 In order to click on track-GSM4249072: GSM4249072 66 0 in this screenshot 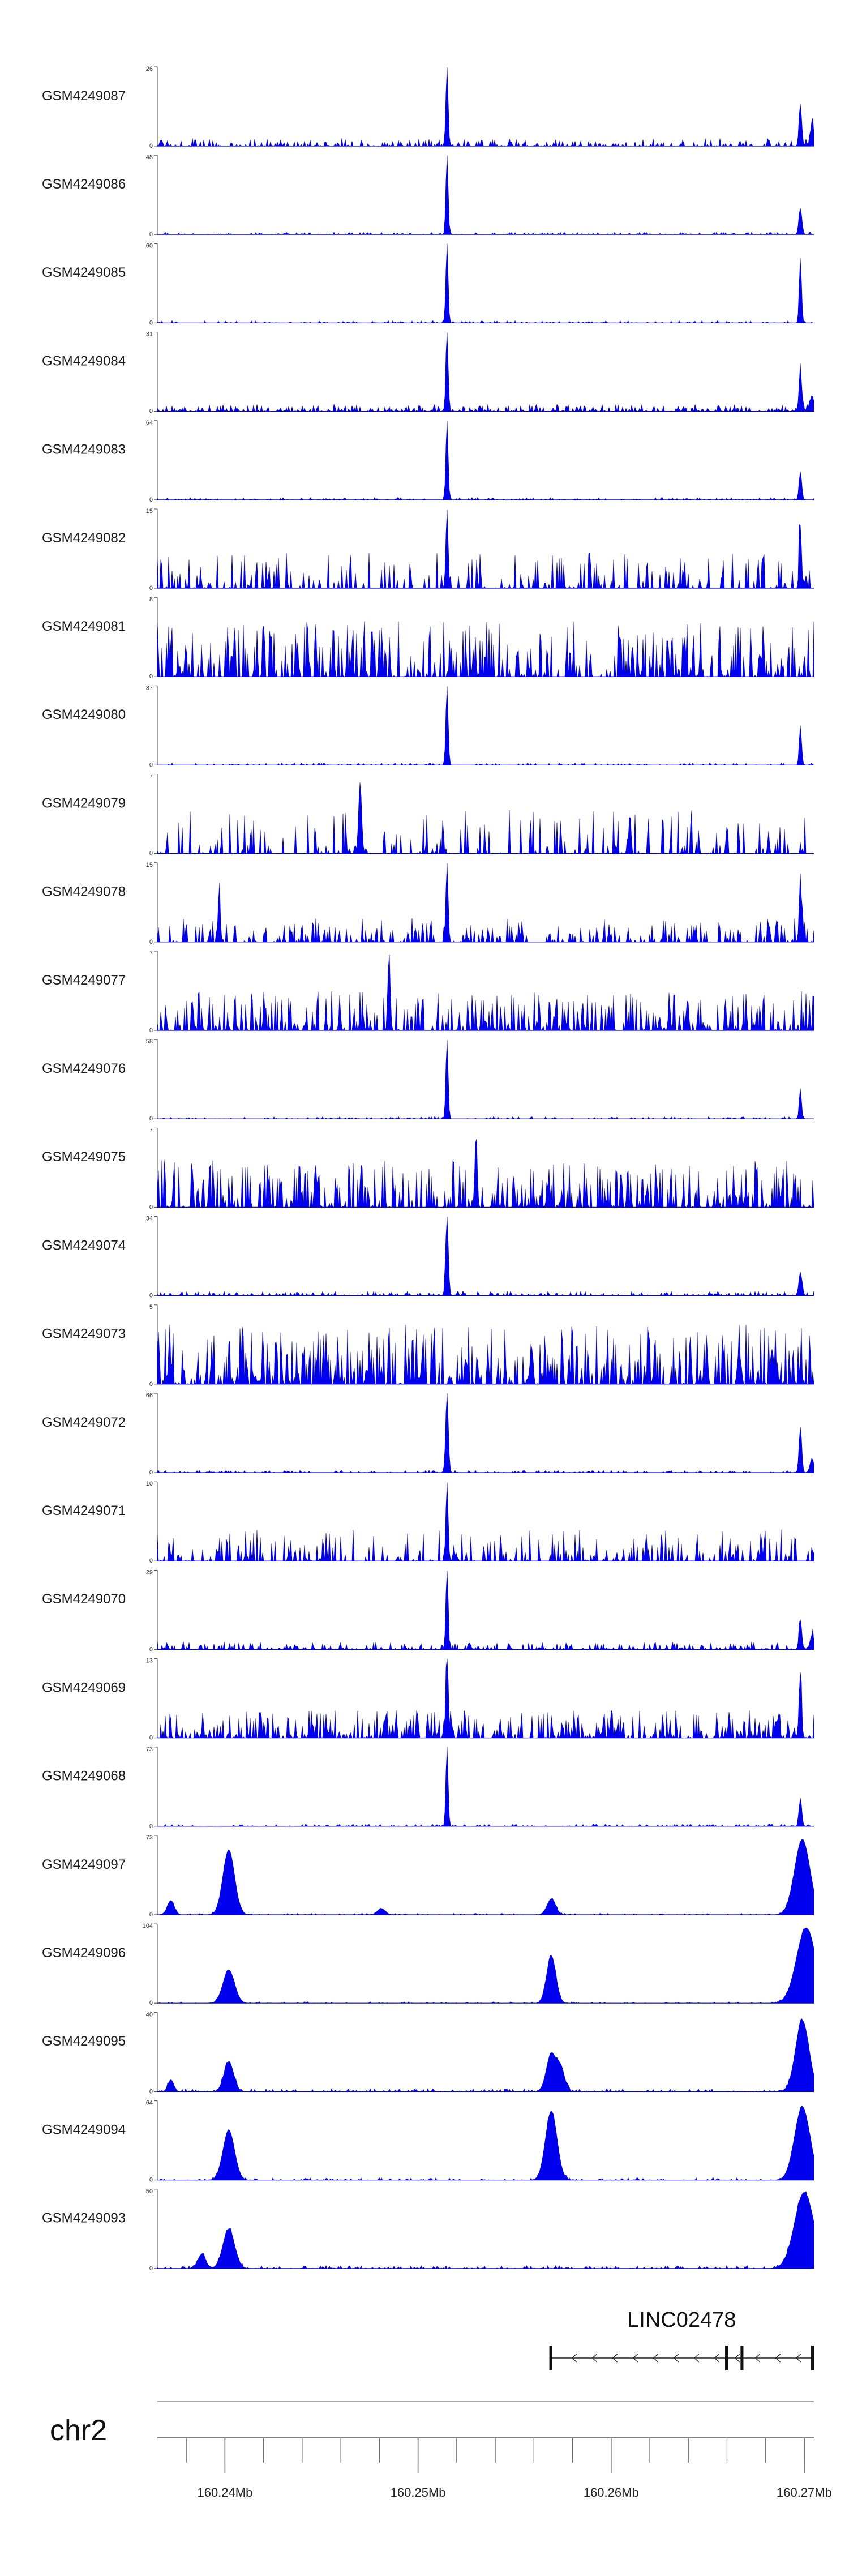, I will do `click(428, 1434)`.